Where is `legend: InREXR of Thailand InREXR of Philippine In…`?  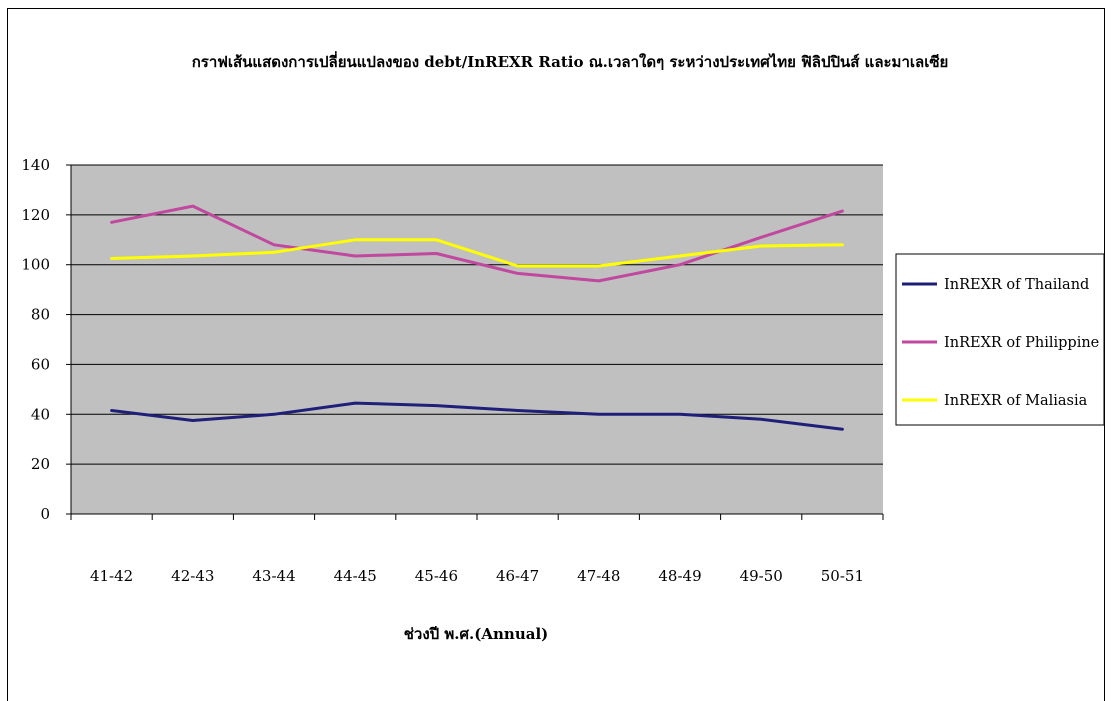 legend: InREXR of Thailand InREXR of Philippine In… is located at coordinates (1000, 339).